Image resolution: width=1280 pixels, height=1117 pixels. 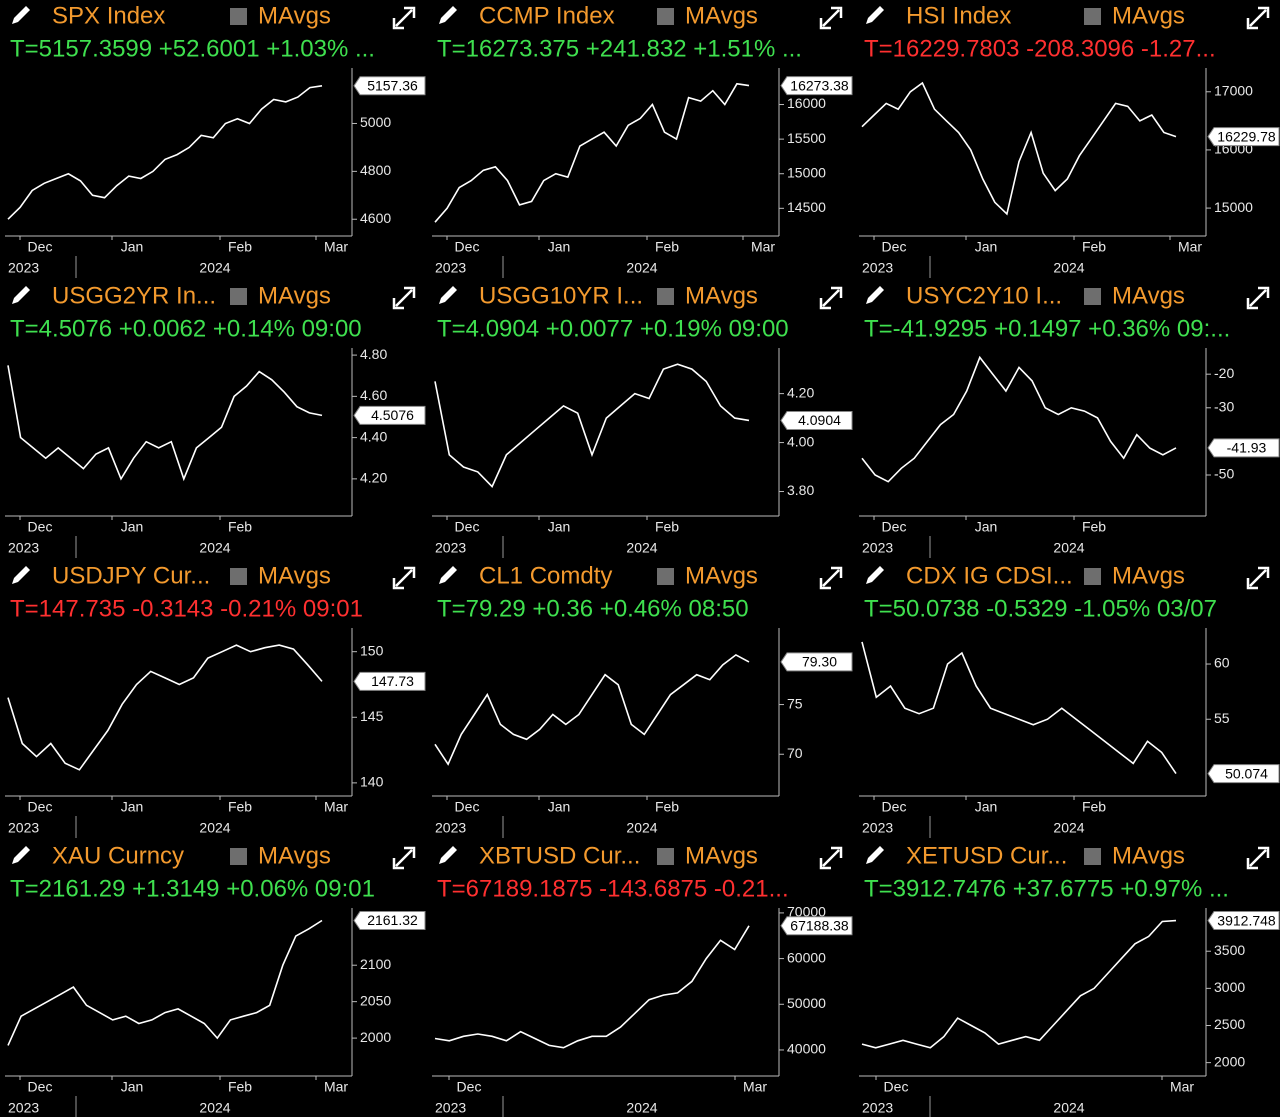 I want to click on y-tick-label: 15000, so click(x=1233, y=207).